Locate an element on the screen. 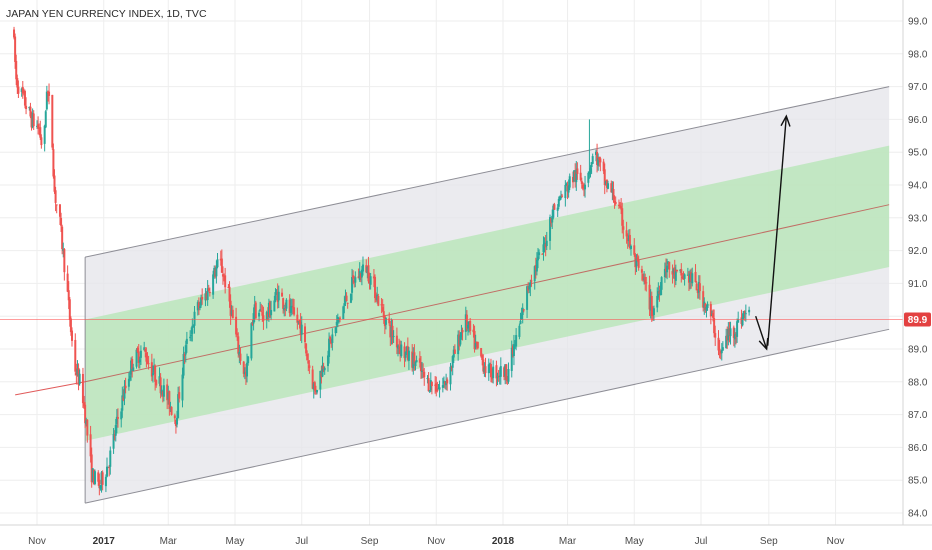  time-tick-label: Sep is located at coordinates (769, 541).